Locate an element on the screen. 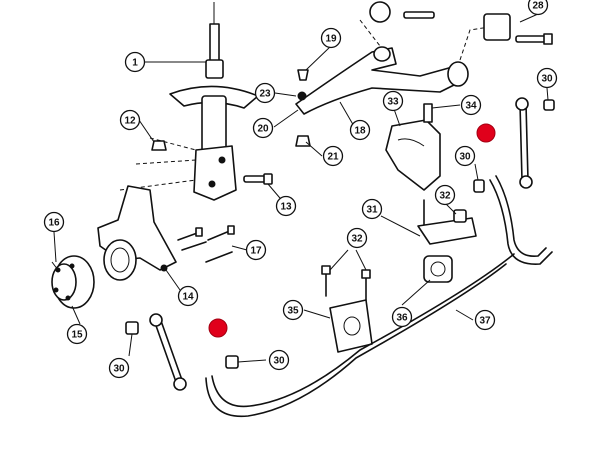  callout-16: 16 is located at coordinates (54, 222).